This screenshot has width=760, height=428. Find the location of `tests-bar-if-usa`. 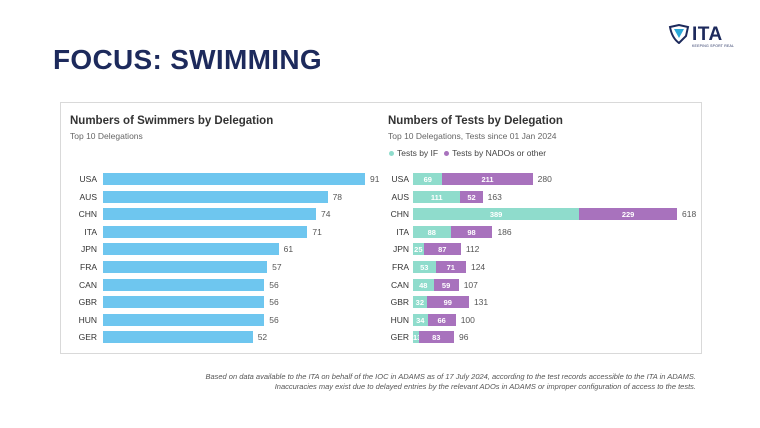

tests-bar-if-usa is located at coordinates (428, 179).